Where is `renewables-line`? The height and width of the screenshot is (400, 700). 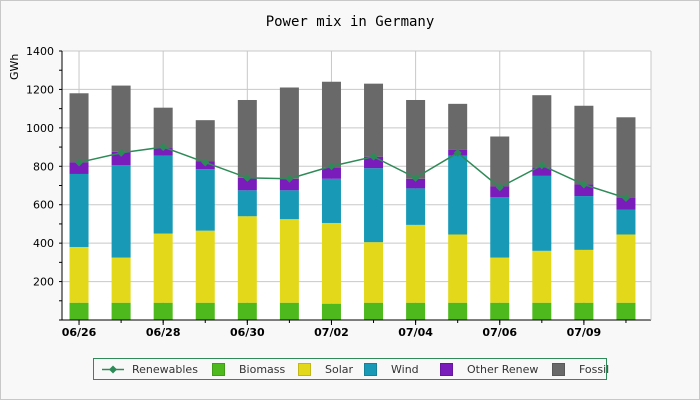 renewables-line is located at coordinates (352, 172).